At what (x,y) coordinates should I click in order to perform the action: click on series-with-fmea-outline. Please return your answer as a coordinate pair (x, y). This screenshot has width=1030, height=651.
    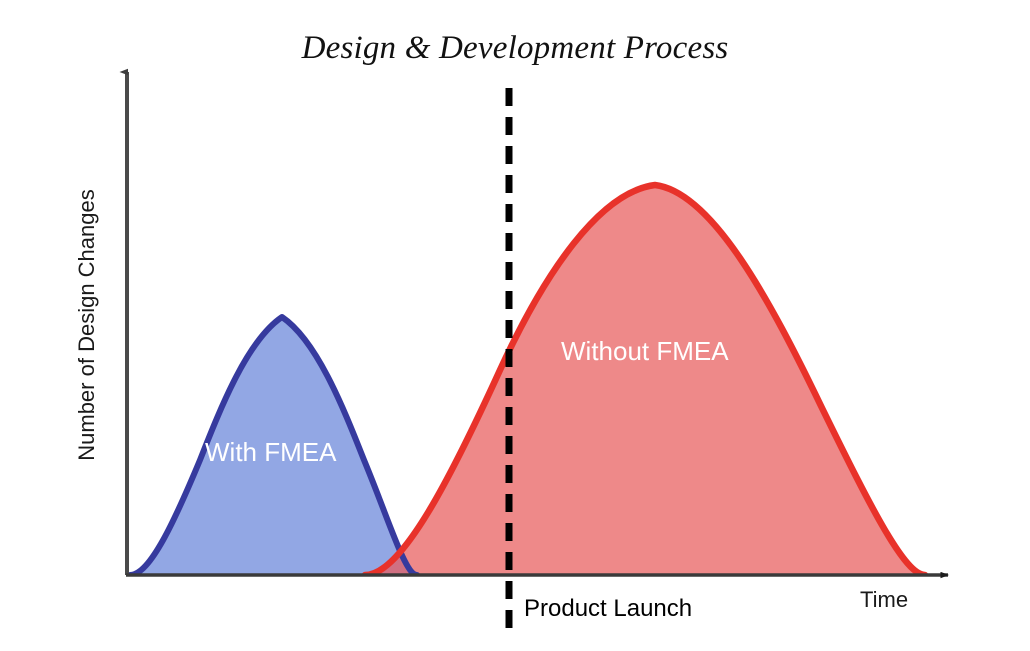
    Looking at the image, I should click on (273, 445).